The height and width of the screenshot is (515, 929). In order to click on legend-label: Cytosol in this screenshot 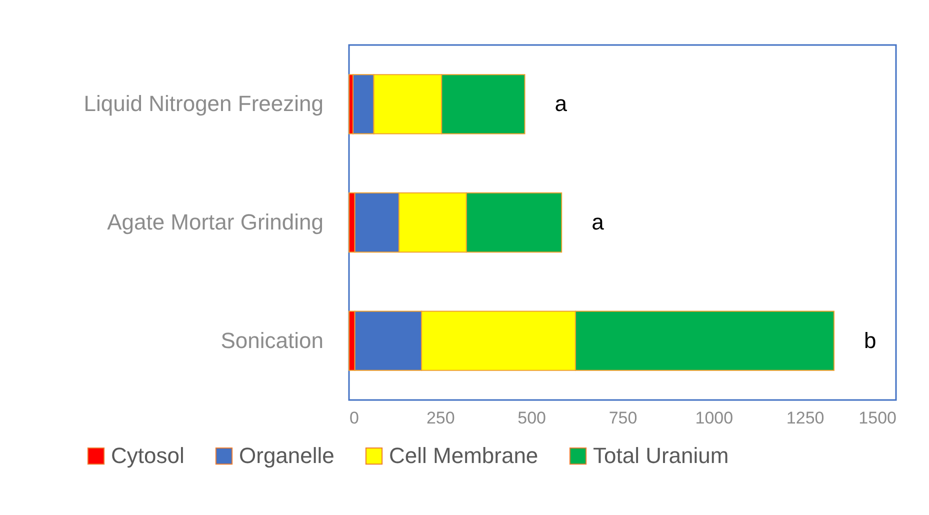, I will do `click(147, 455)`.